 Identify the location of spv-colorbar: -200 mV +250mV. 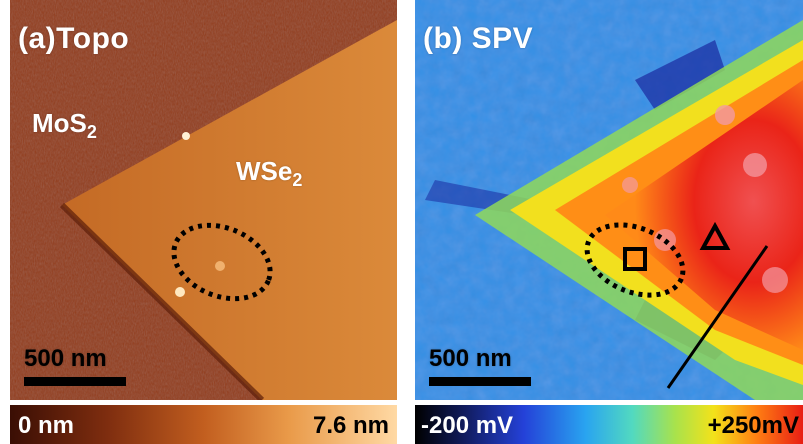
(609, 424).